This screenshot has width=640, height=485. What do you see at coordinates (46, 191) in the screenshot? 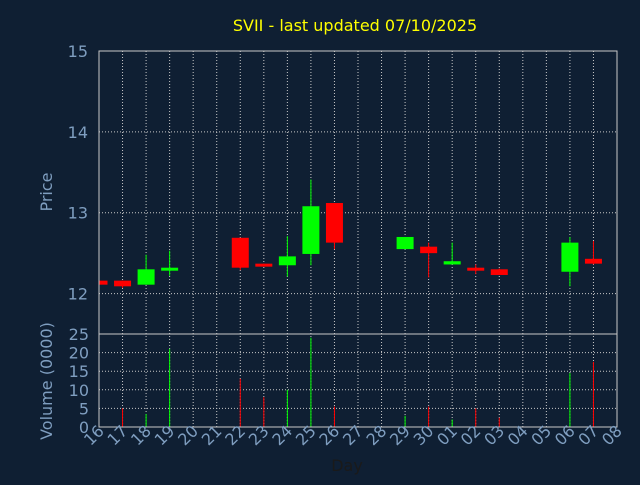
I see `price-axis-label: Price` at bounding box center [46, 191].